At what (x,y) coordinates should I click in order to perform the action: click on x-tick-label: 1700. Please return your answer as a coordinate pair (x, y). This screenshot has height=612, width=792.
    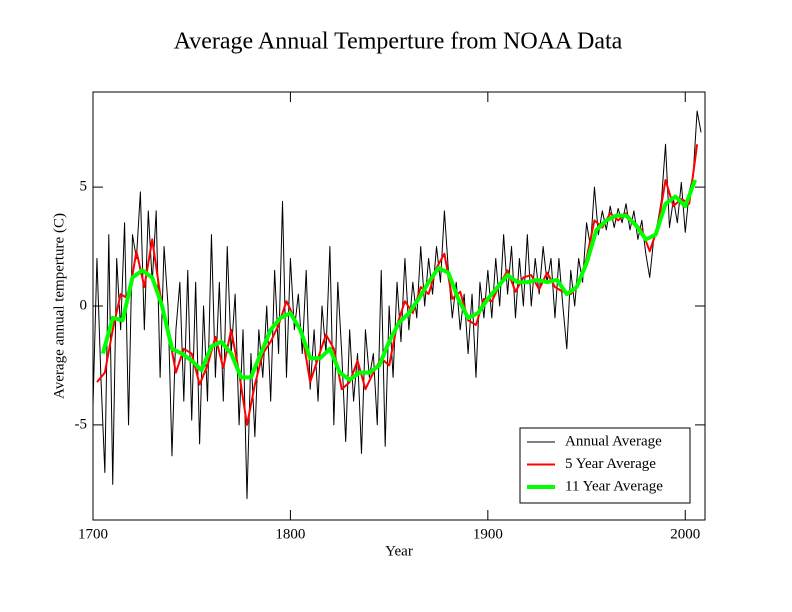
    Looking at the image, I should click on (93, 534).